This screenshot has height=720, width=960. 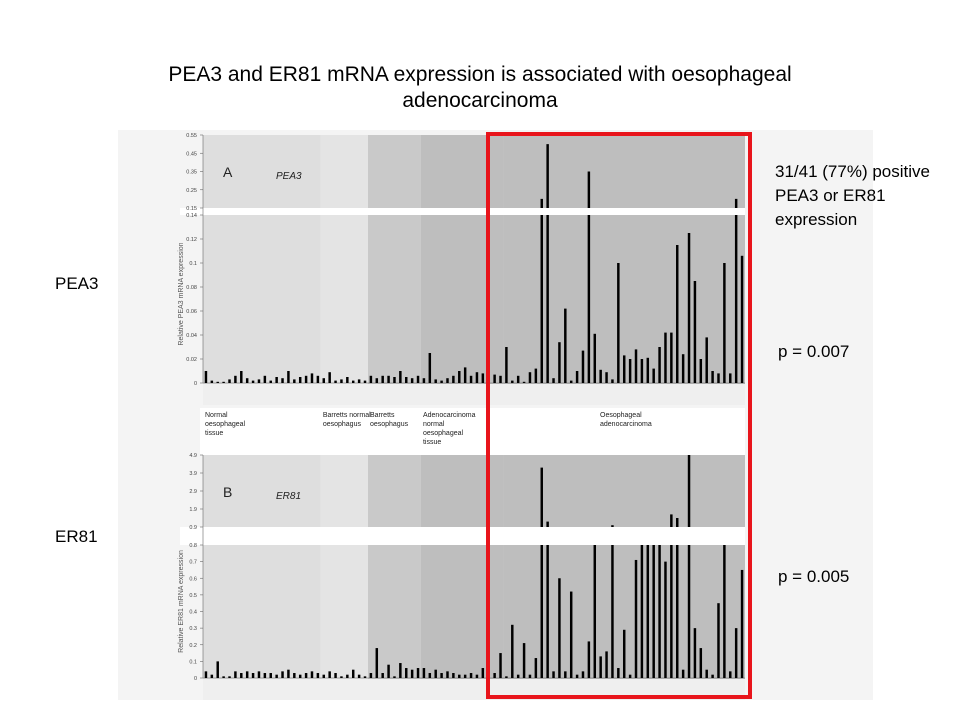 What do you see at coordinates (449, 429) in the screenshot?
I see `group-label: Adenocarcinoma normal oesophageal tissue` at bounding box center [449, 429].